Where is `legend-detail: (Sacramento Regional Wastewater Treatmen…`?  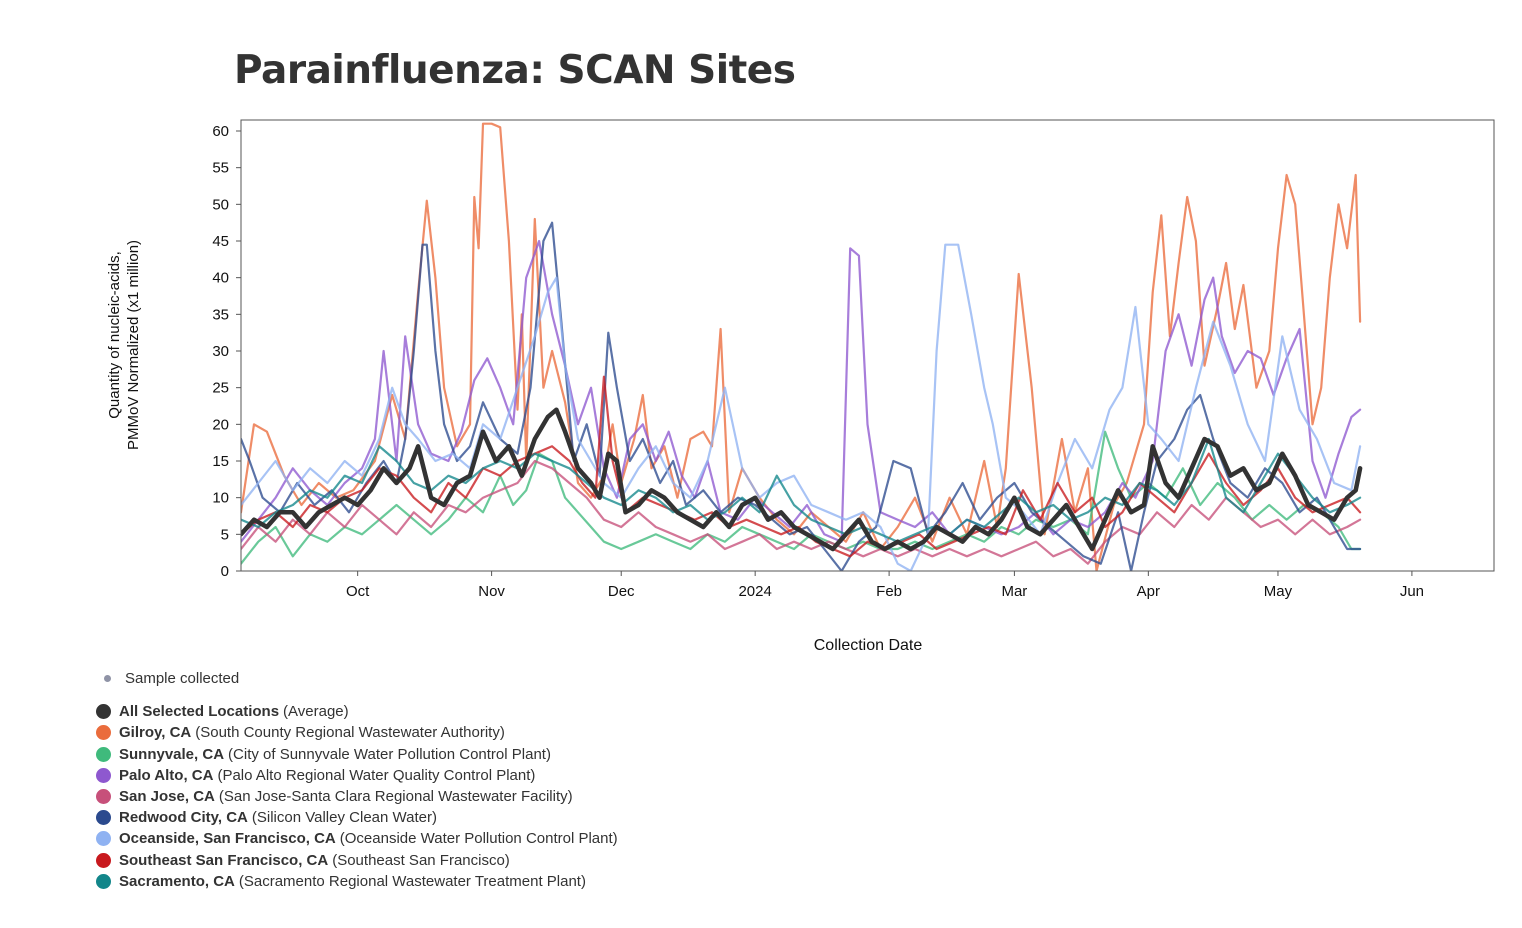
legend-detail: (Sacramento Regional Wastewater Treatmen… is located at coordinates (412, 881).